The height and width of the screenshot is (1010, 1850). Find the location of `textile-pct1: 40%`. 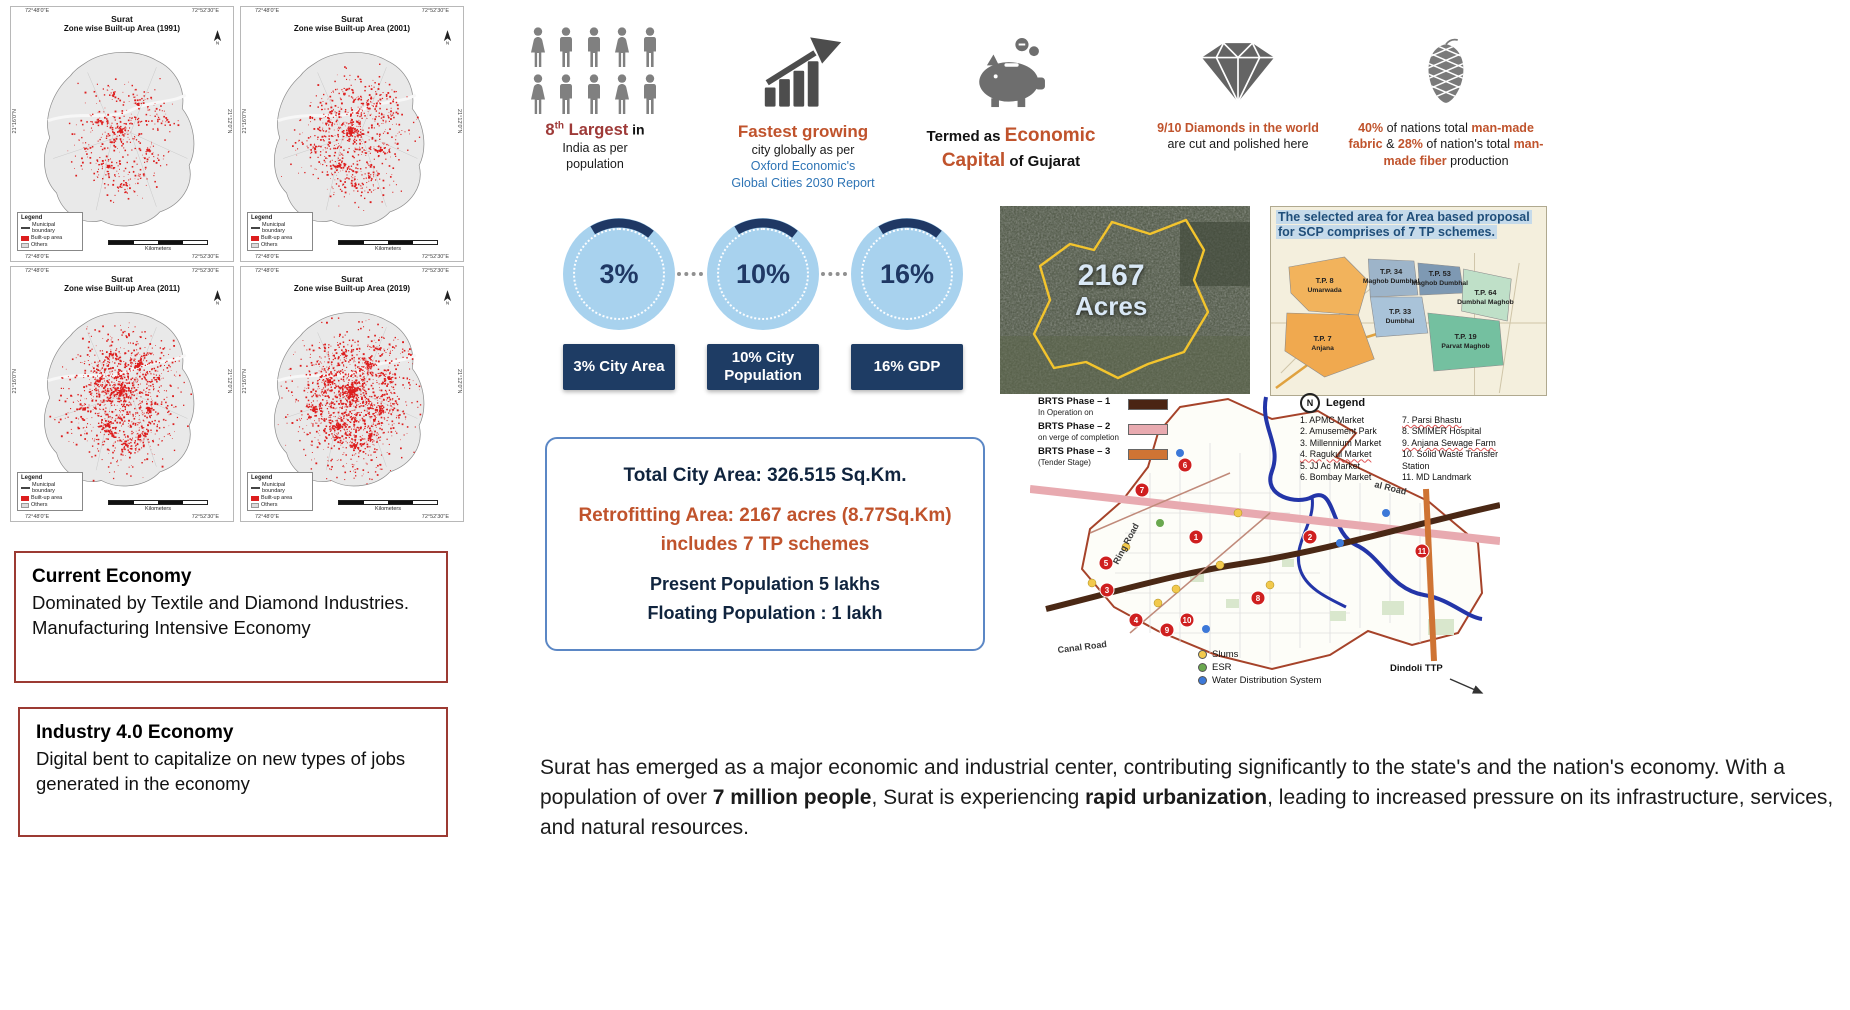

textile-pct1: 40% is located at coordinates (1371, 128).